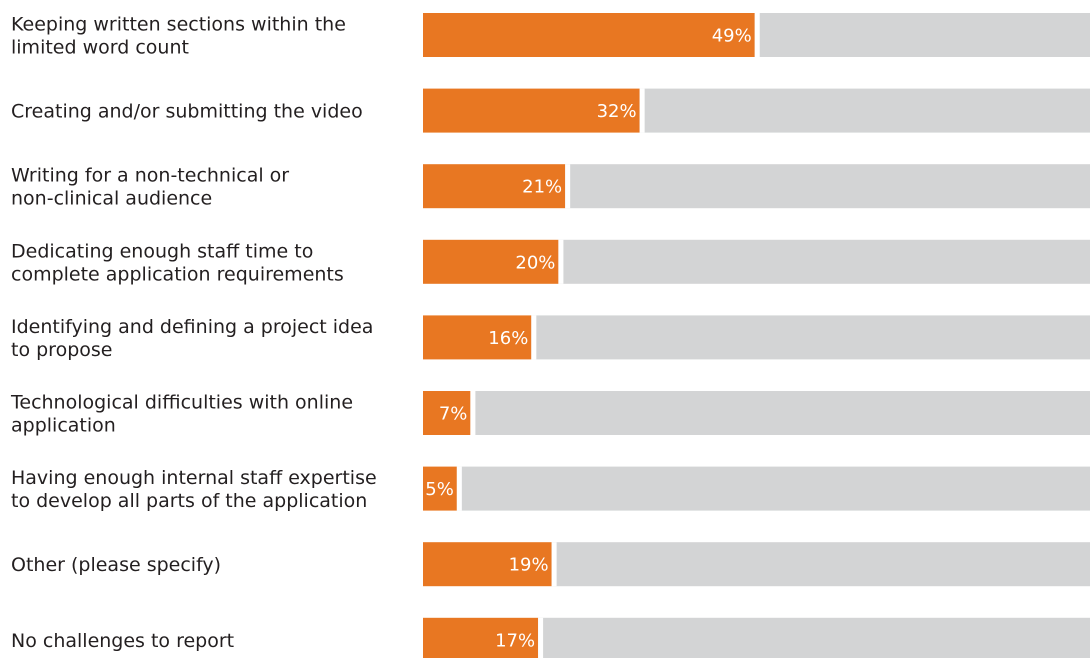  I want to click on category-label-line: limited word count, so click(100, 48).